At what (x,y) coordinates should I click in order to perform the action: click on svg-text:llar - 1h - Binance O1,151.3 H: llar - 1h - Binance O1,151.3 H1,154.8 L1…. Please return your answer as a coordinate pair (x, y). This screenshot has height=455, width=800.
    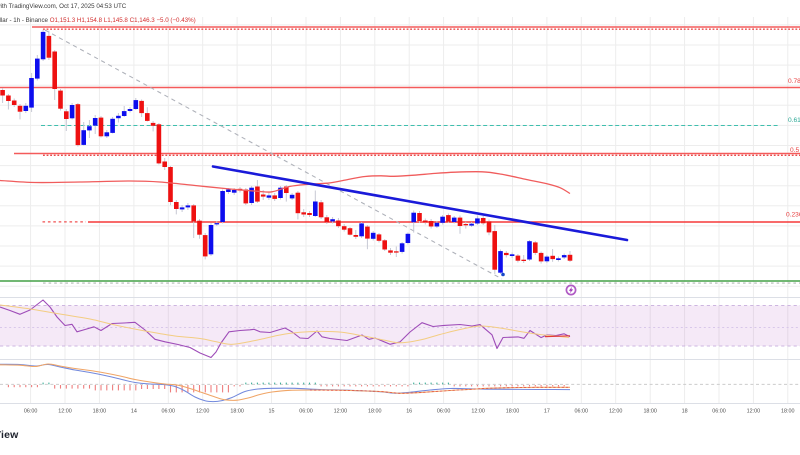
    Looking at the image, I should click on (98, 20).